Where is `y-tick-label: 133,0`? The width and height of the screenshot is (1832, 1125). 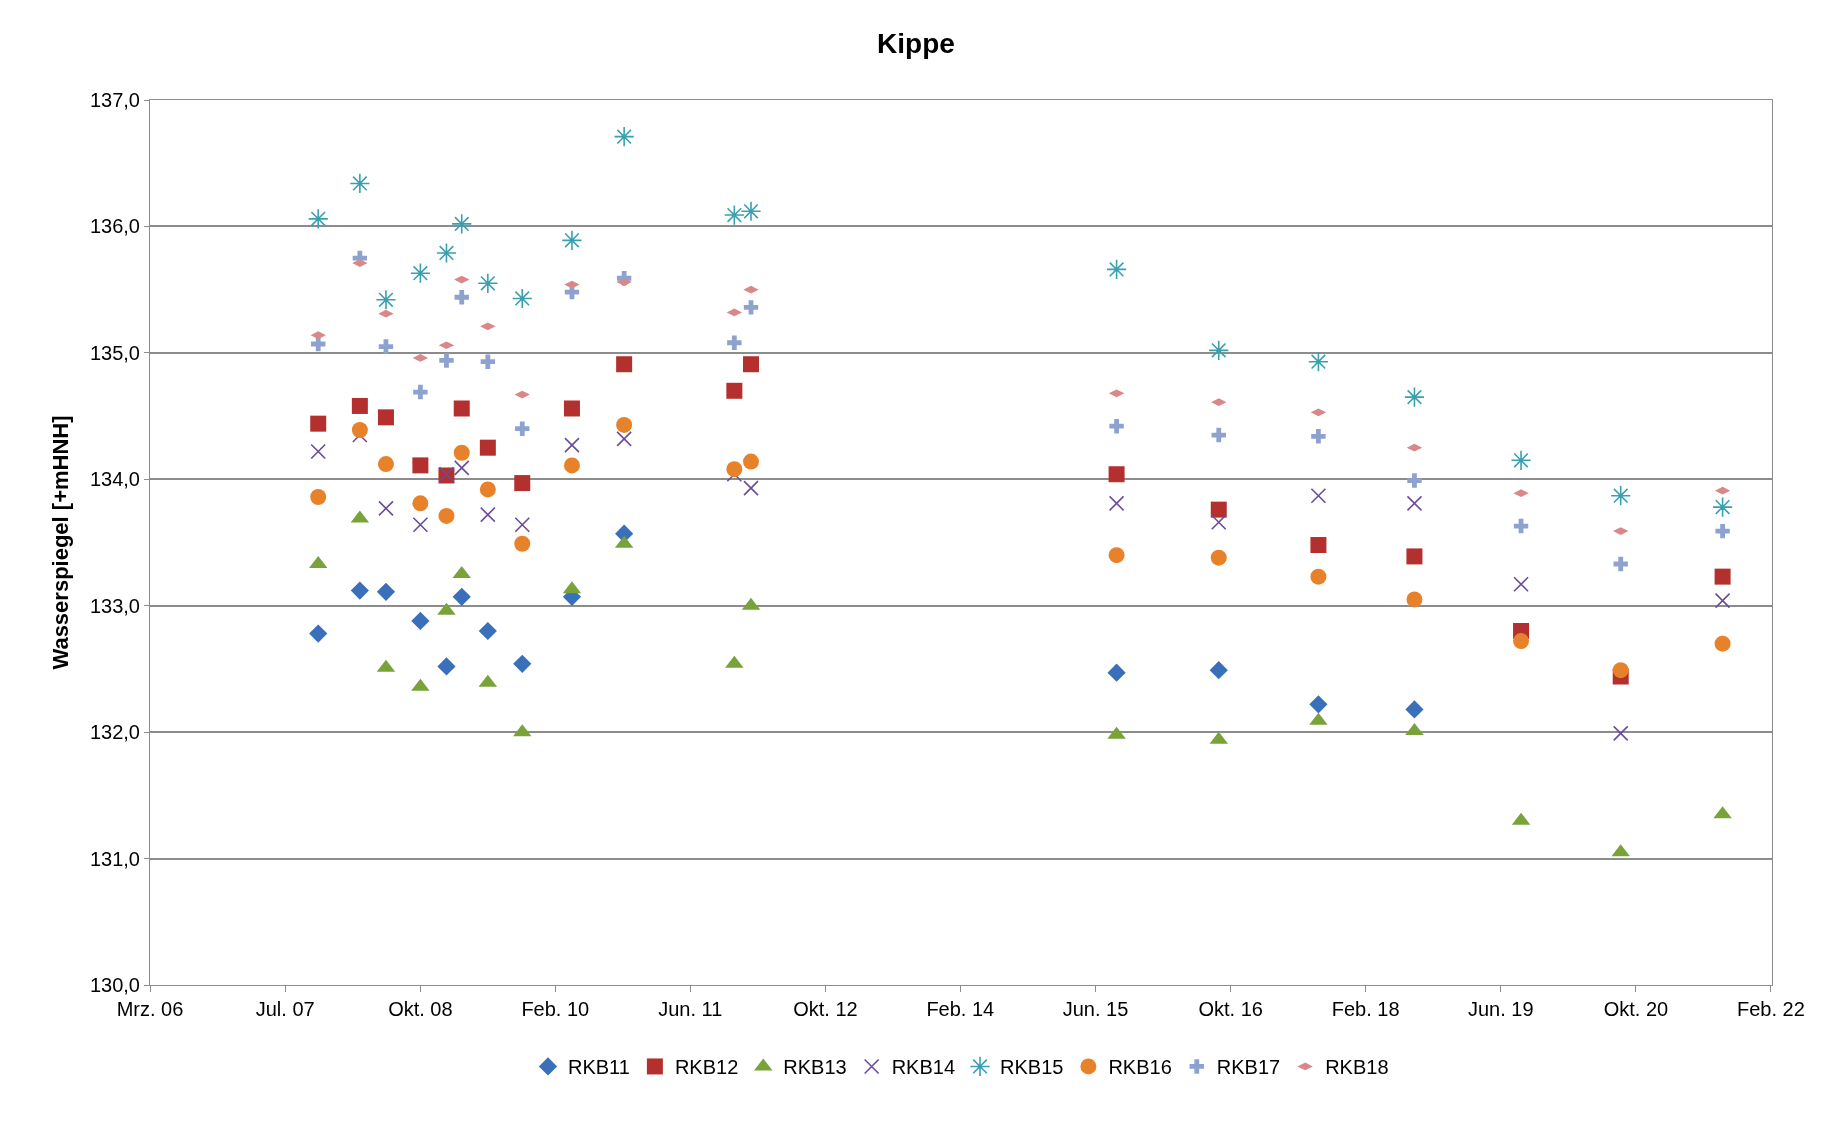
y-tick-label: 133,0 is located at coordinates (114, 605).